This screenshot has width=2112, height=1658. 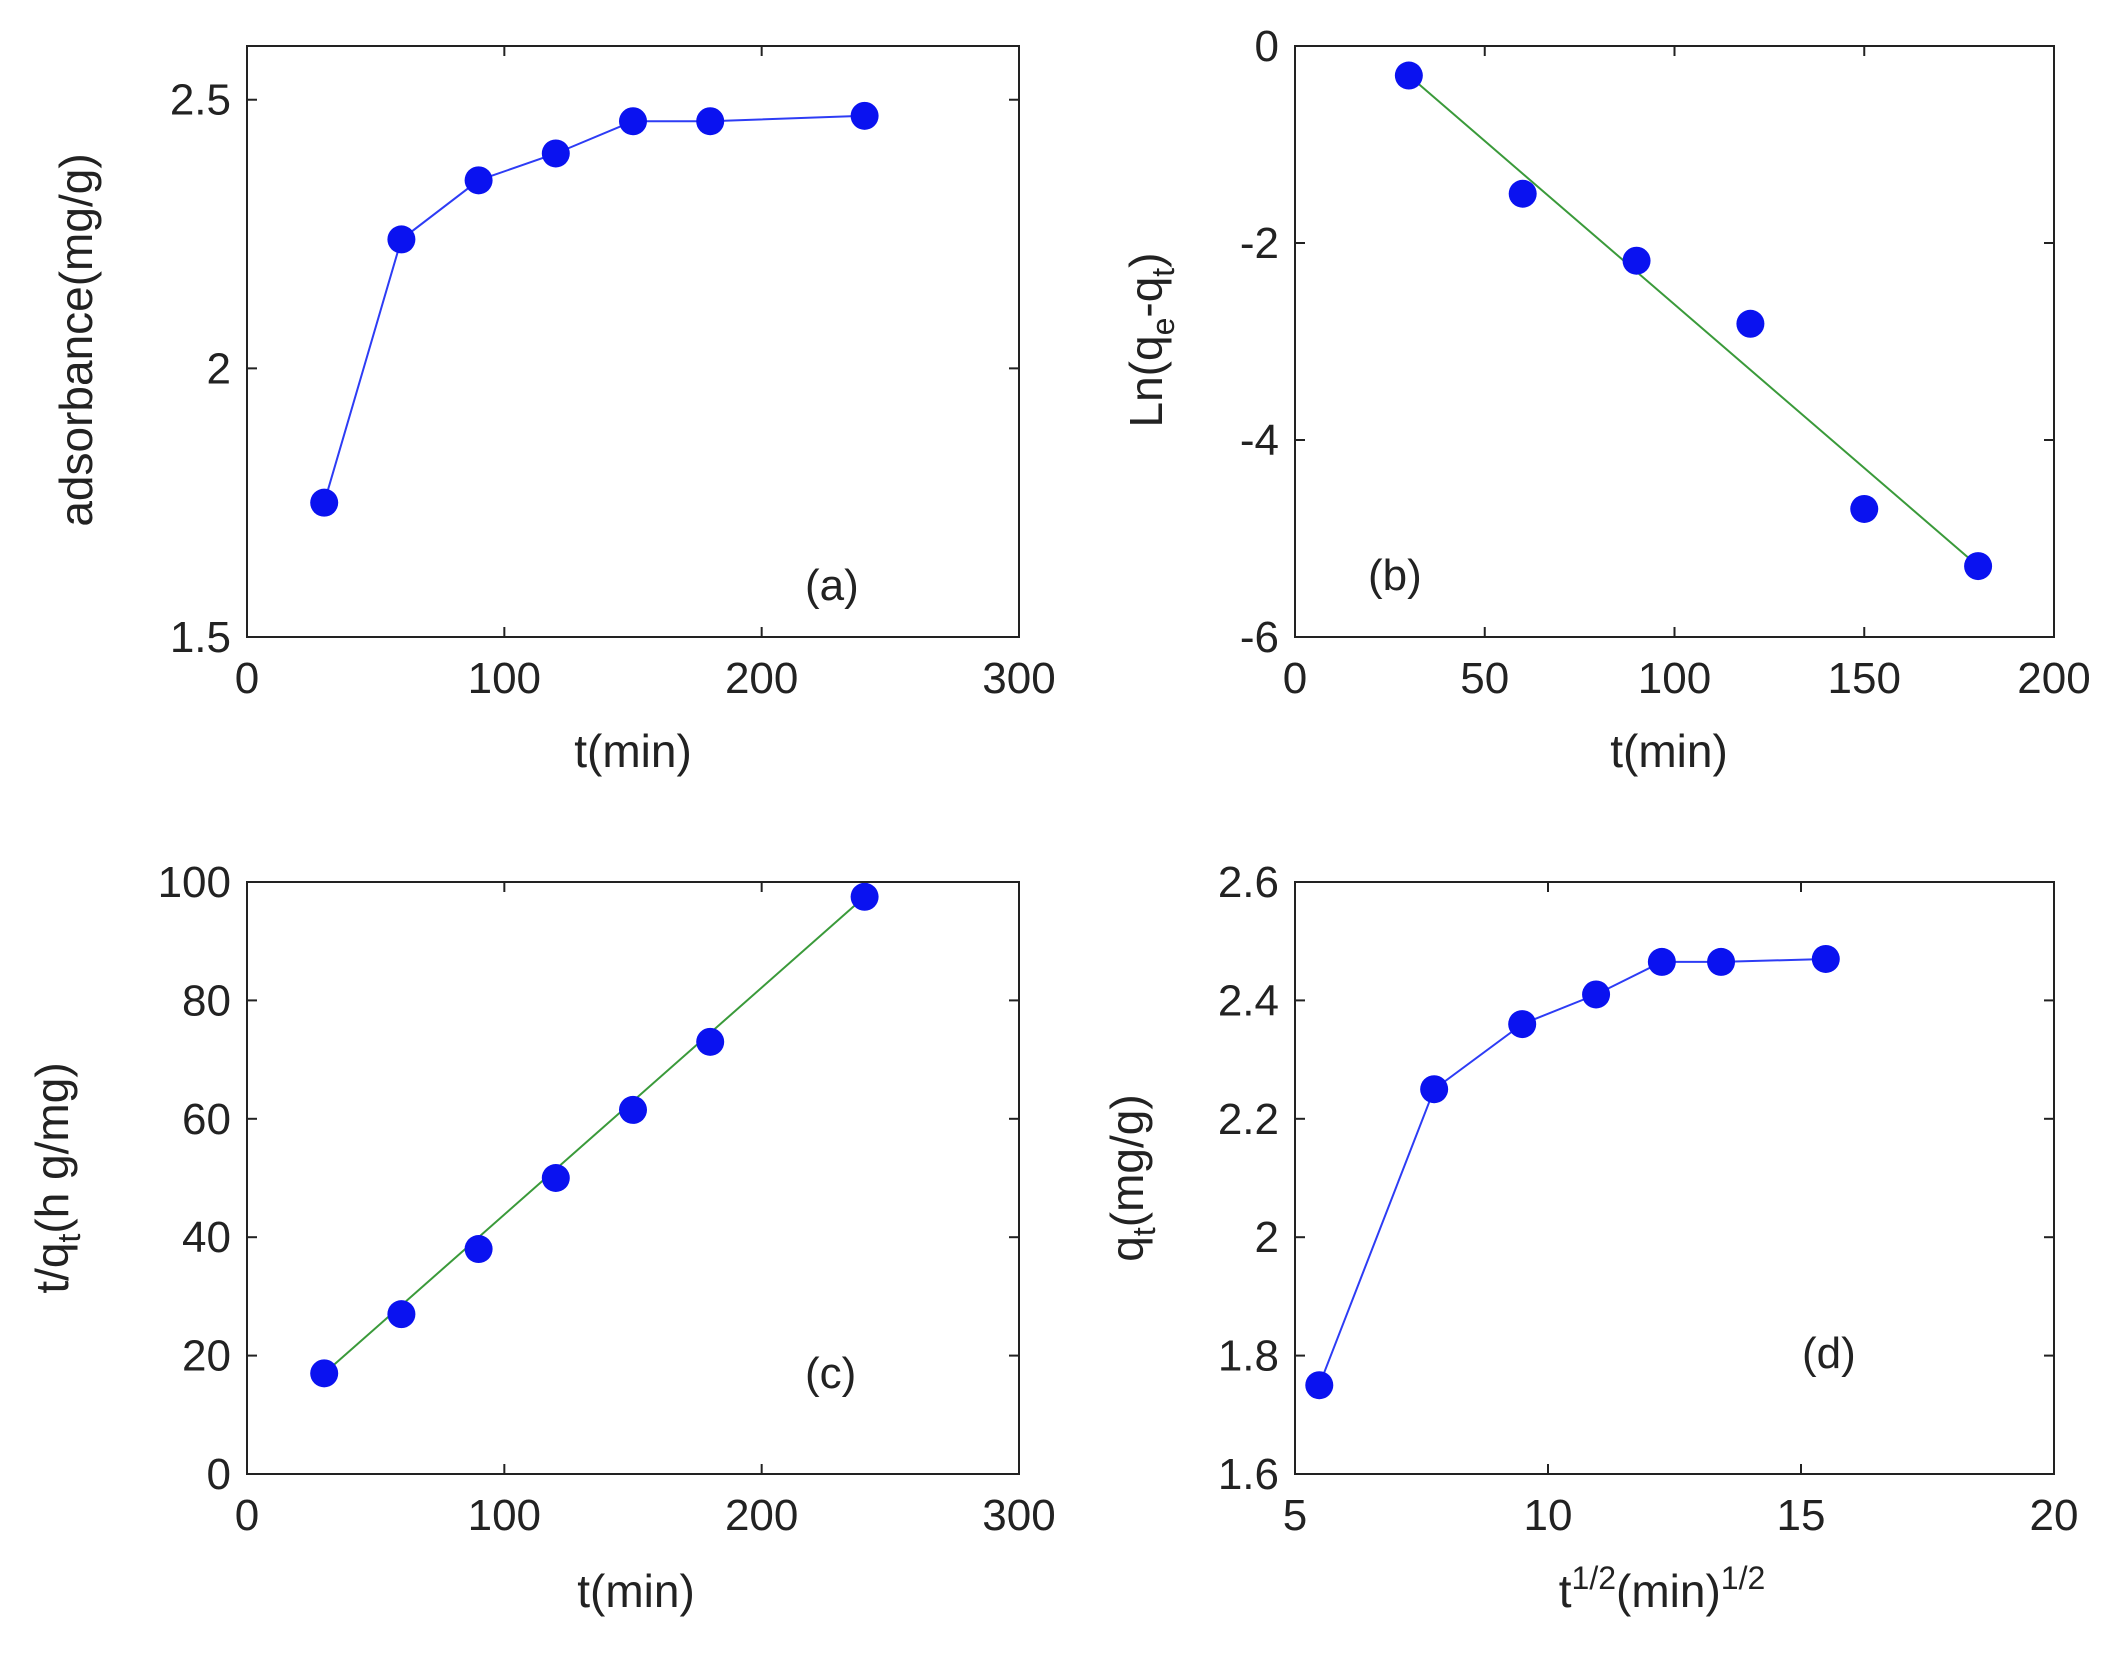 What do you see at coordinates (206, 1356) in the screenshot?
I see `panel-c-y-tick-label: 20` at bounding box center [206, 1356].